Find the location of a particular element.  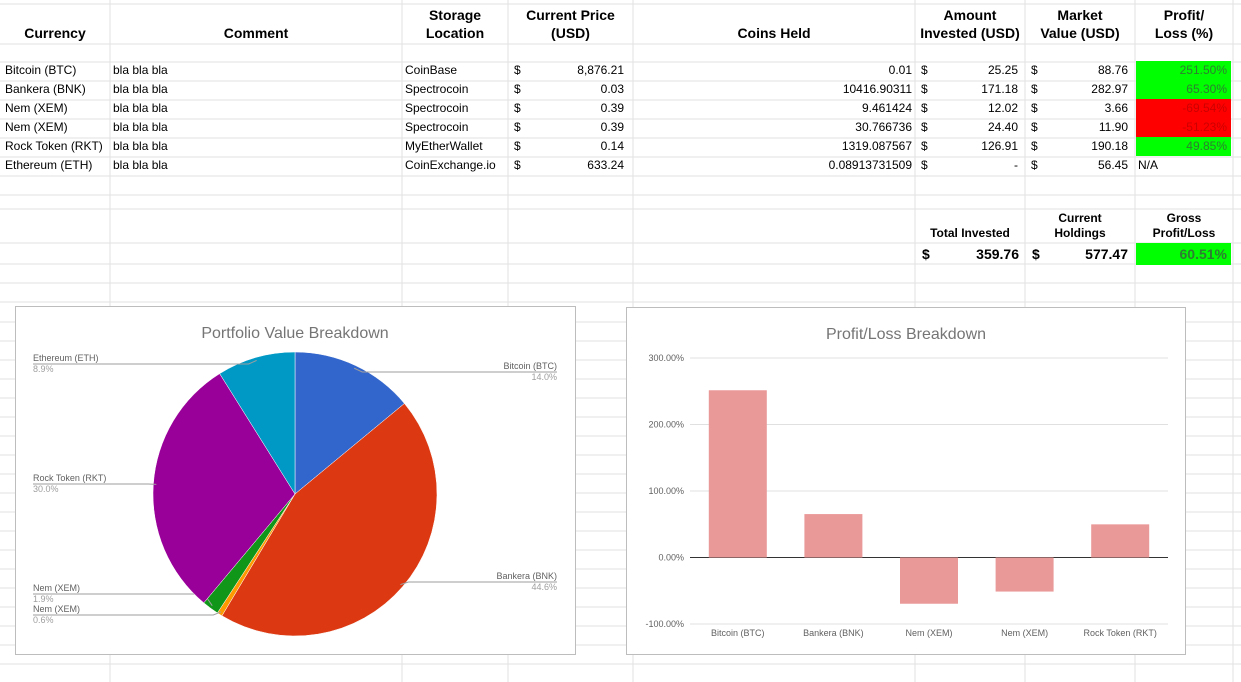

header-storage: Storage Location is located at coordinates (455, 24).